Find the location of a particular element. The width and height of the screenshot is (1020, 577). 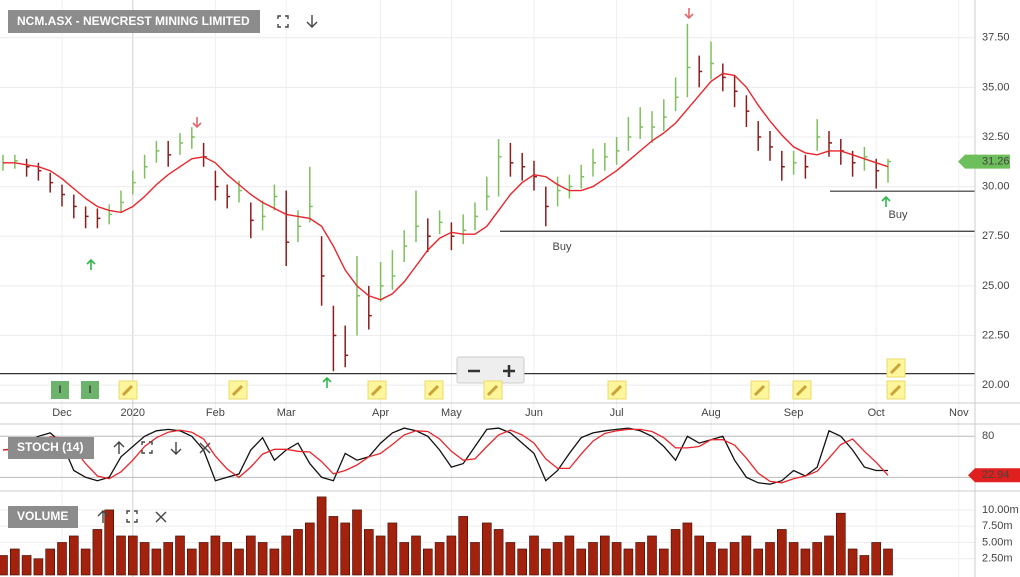

y-tick-label: 2.50m is located at coordinates (997, 559).